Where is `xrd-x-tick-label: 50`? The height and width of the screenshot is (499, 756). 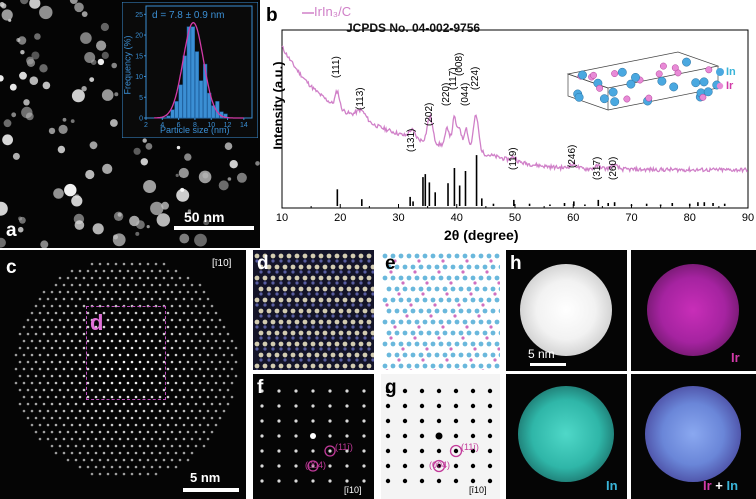
xrd-x-tick-label: 50 is located at coordinates (515, 218).